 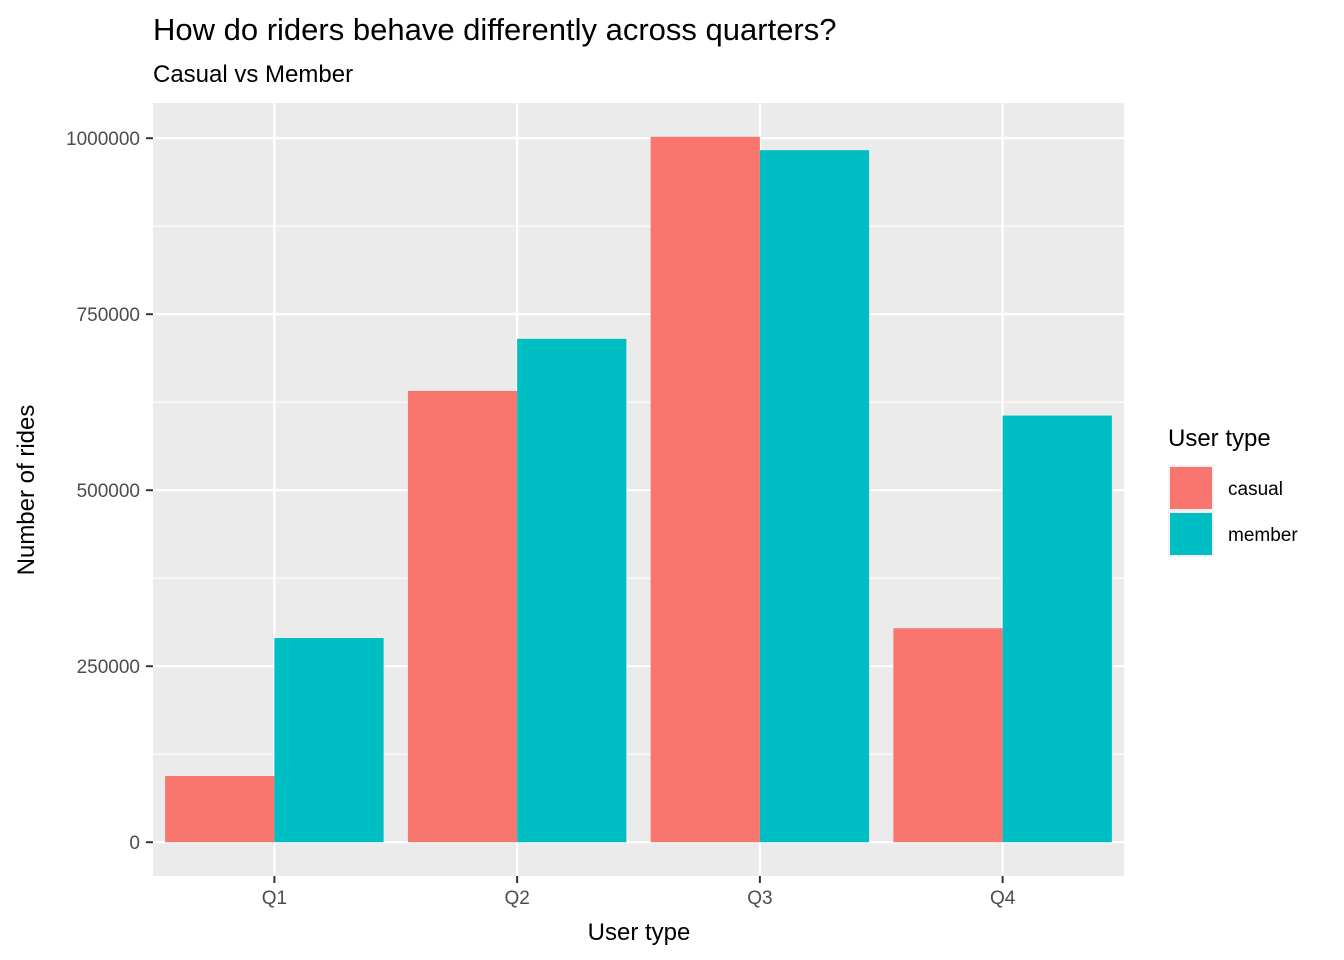 I want to click on legend-title: User type, so click(x=1219, y=438).